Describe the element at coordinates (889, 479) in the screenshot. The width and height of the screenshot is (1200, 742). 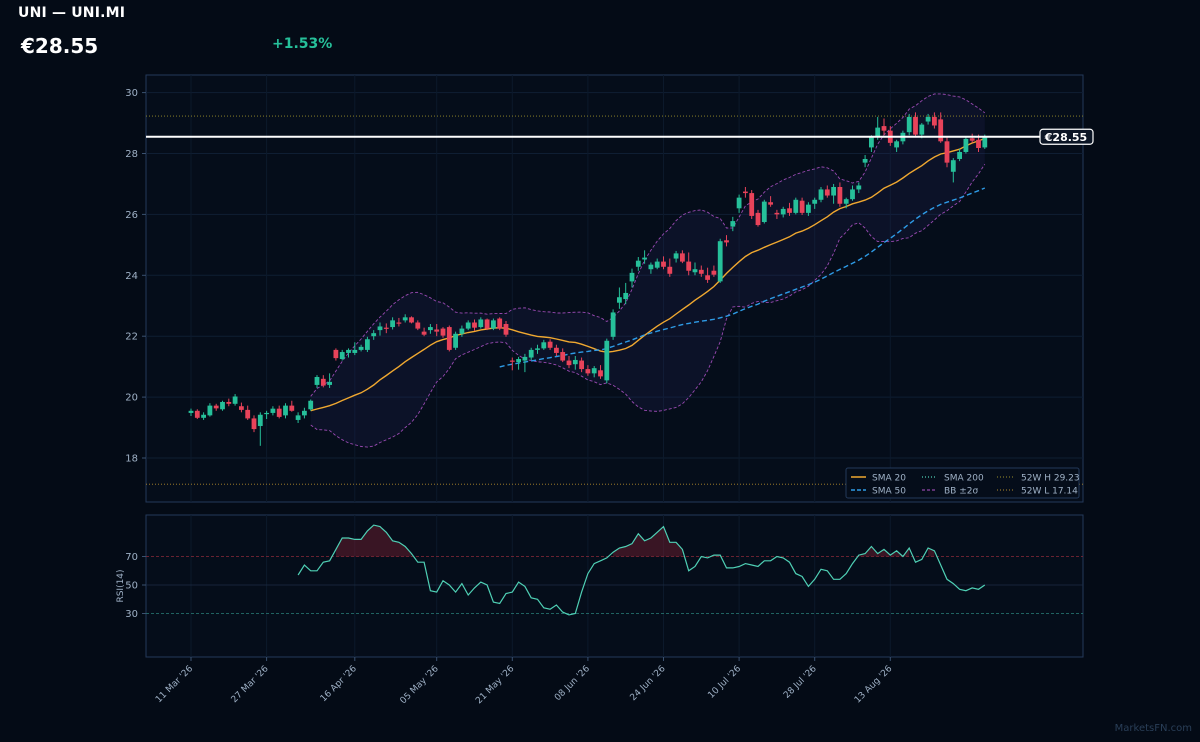
I see `legend-label-sma20: SMA 20` at that location.